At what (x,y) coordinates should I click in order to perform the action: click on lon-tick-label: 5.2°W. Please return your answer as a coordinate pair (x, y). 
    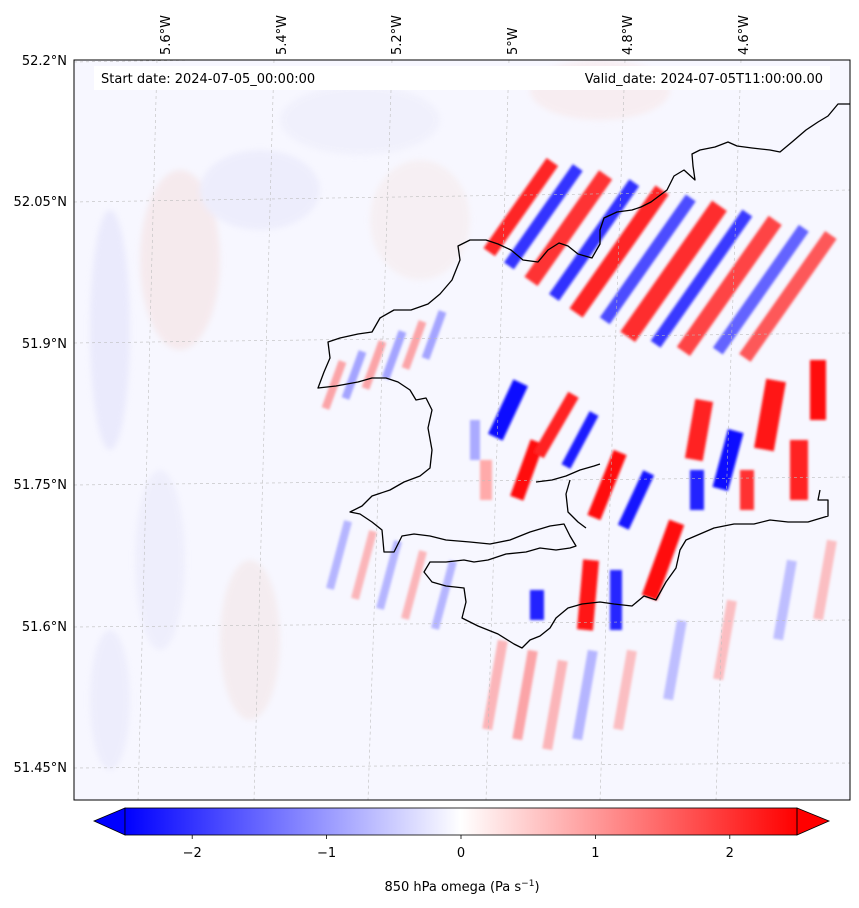
    Looking at the image, I should click on (397, 35).